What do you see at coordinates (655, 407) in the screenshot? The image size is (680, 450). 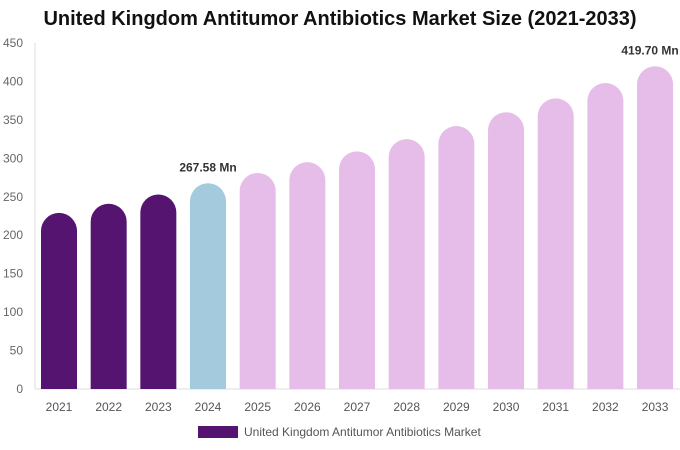 I see `x-tick-label: 2033` at bounding box center [655, 407].